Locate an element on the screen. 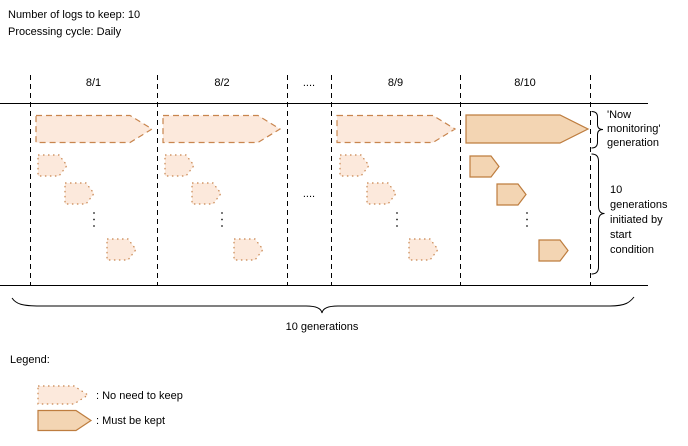 This screenshot has width=688, height=446. now-monitoring-line: monitoring' is located at coordinates (634, 129).